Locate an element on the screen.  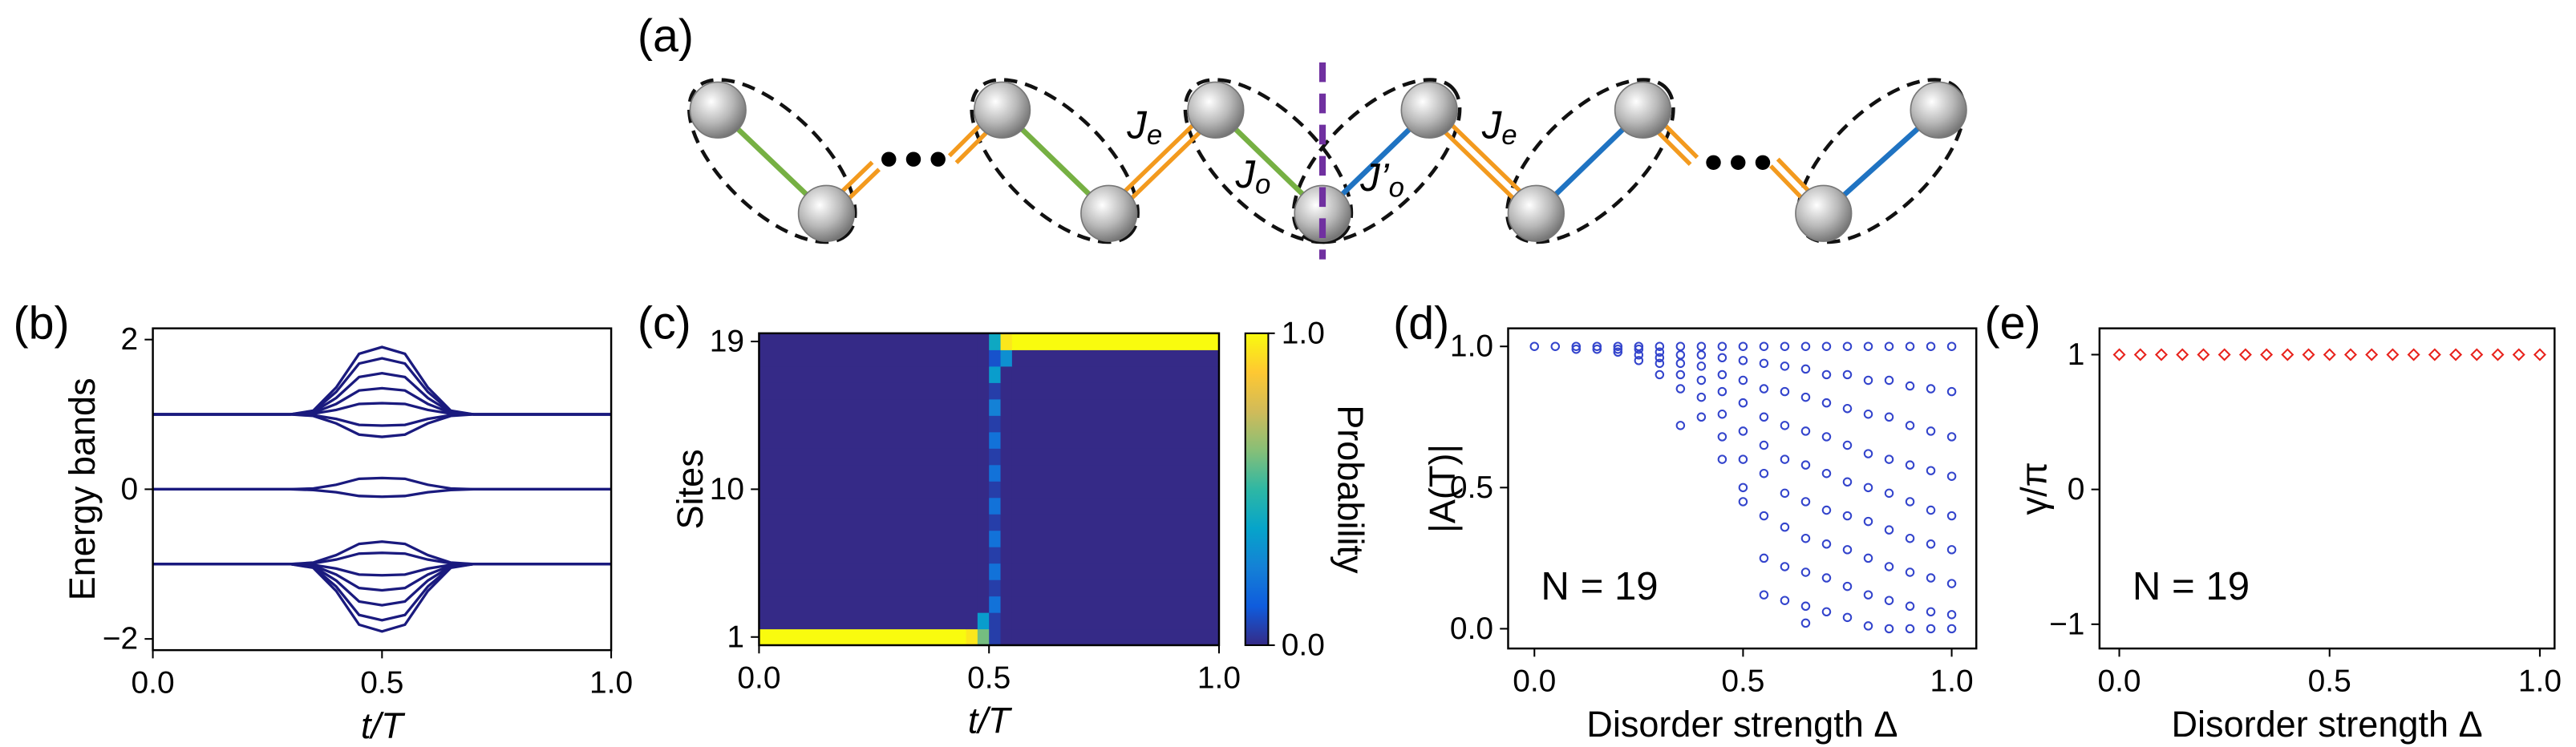
x-tick-label: 1.0 is located at coordinates (2540, 681).